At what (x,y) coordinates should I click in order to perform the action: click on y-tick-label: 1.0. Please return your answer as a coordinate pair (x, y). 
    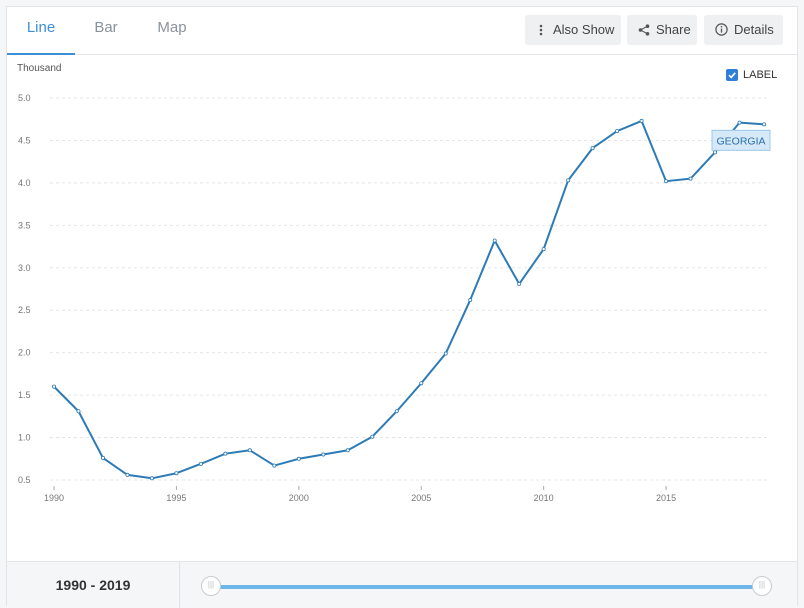
    Looking at the image, I should click on (24, 438).